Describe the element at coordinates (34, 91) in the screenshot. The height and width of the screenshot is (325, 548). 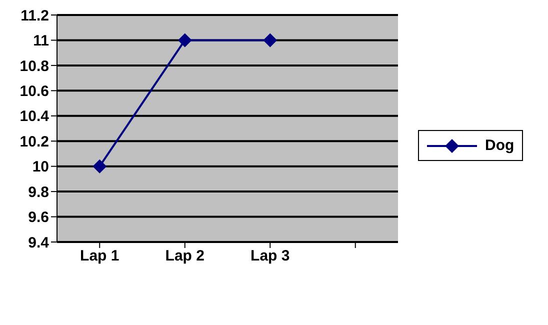
I see `y-tick-label: 10.6` at that location.